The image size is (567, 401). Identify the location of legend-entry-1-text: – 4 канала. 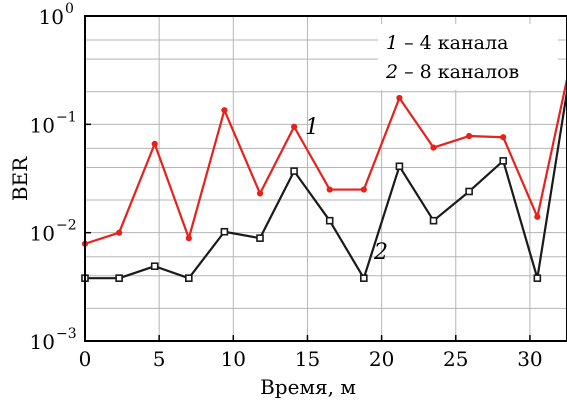
(453, 43).